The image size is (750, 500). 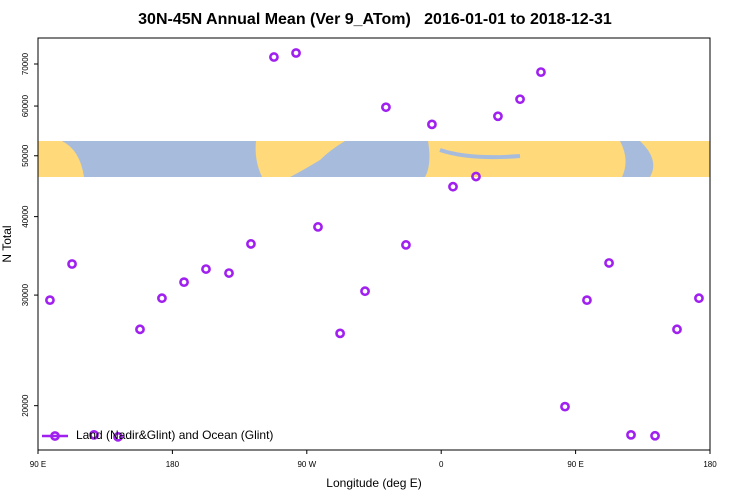 I want to click on y-axis-label: N Total, so click(x=7, y=243).